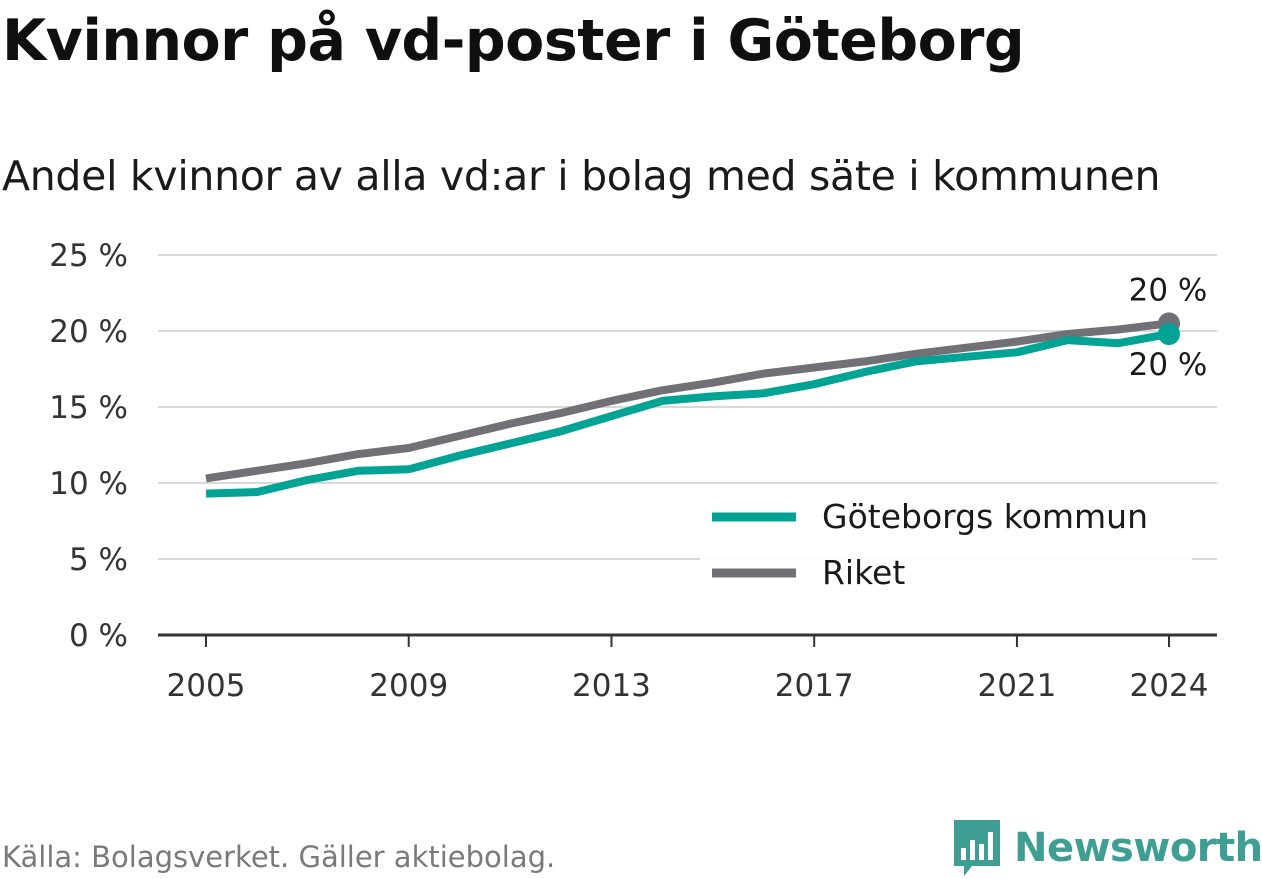 Image resolution: width=1262 pixels, height=879 pixels. Describe the element at coordinates (513, 41) in the screenshot. I see `chart-title: Kvinnor på vd-poster i Göteborg` at that location.